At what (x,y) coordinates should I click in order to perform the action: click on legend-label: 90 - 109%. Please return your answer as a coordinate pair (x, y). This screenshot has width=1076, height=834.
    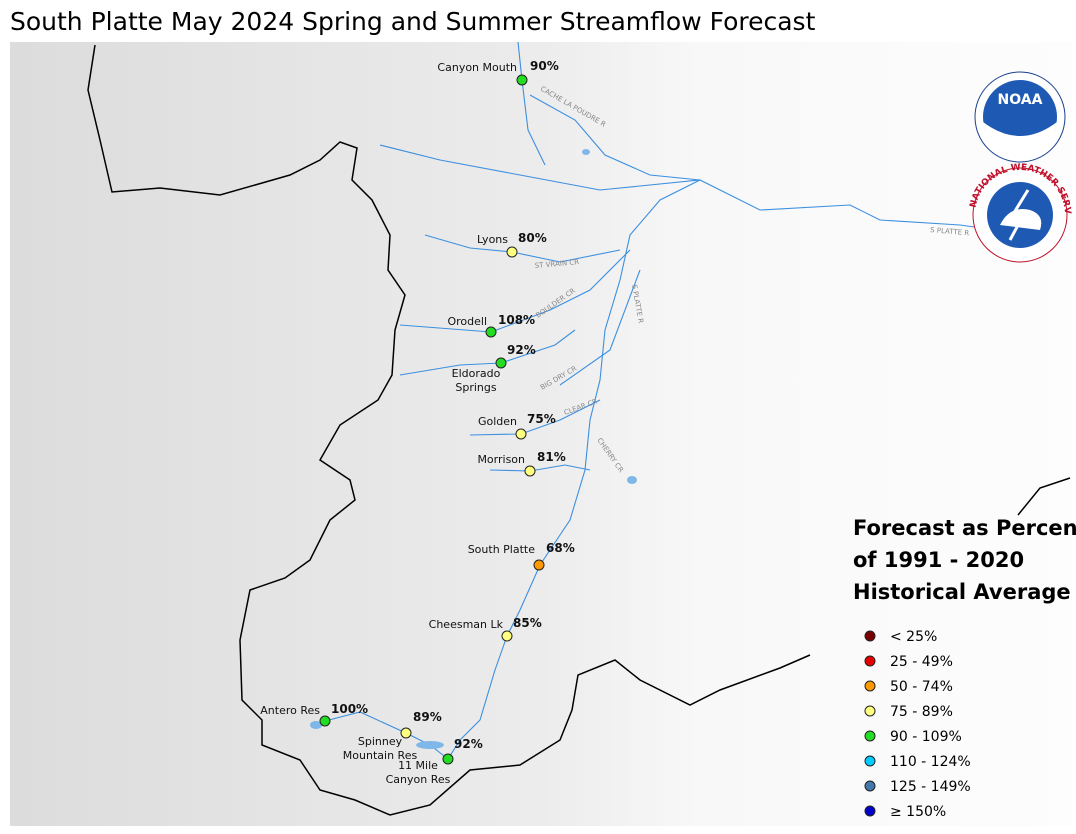
    Looking at the image, I should click on (926, 737).